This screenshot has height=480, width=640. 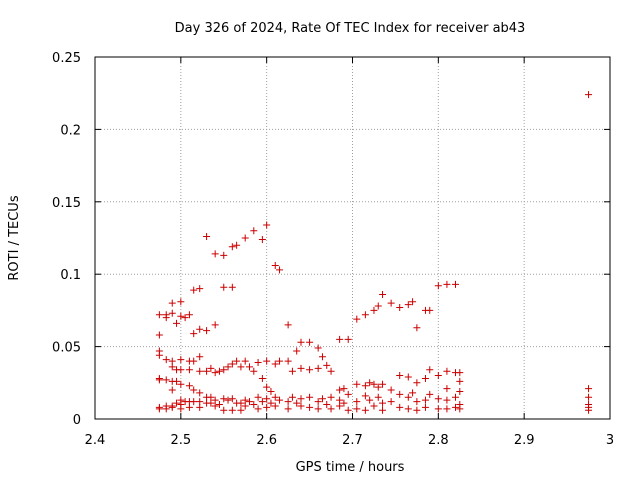 I want to click on y-tick-label: 0.2, so click(x=70, y=130).